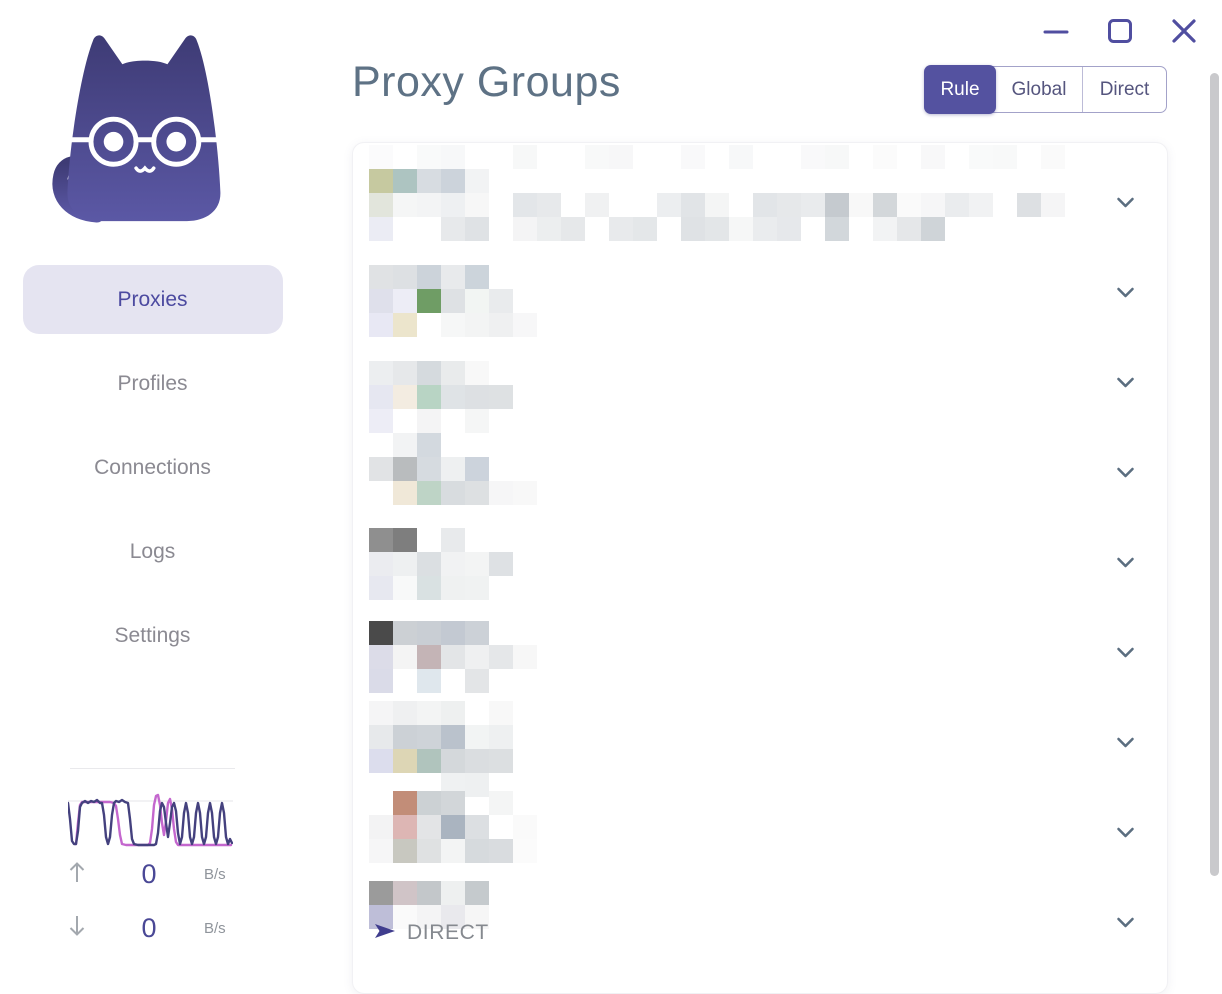 The width and height of the screenshot is (1222, 994). Describe the element at coordinates (1039, 89) in the screenshot. I see `mode-button-global: Global` at that location.